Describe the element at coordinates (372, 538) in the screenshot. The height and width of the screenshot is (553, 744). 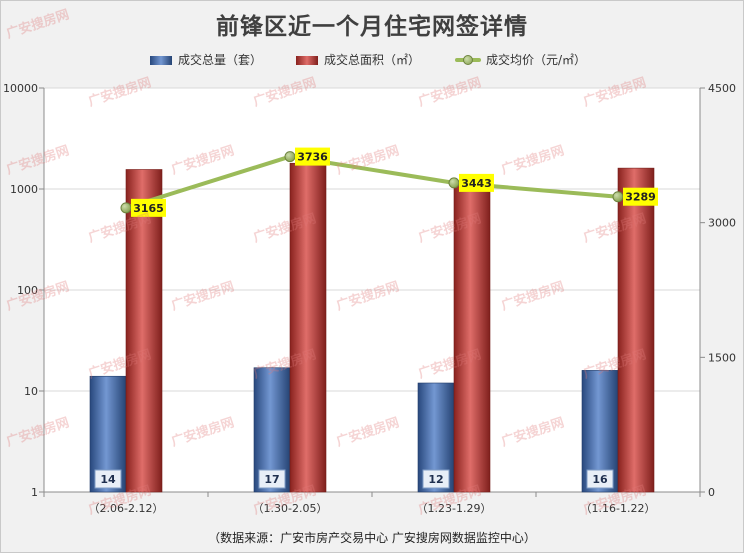
I see `source-note: （数据来源：广安市房产交易中心 广安搜房网数据监控中心）` at that location.